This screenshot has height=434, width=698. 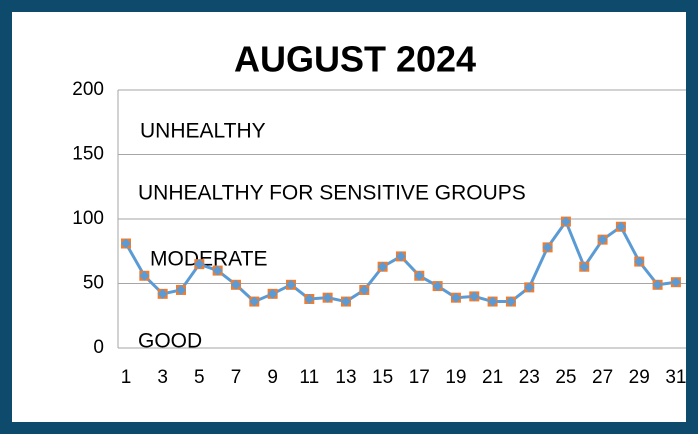 I want to click on x-tick-label: 11, so click(x=309, y=377).